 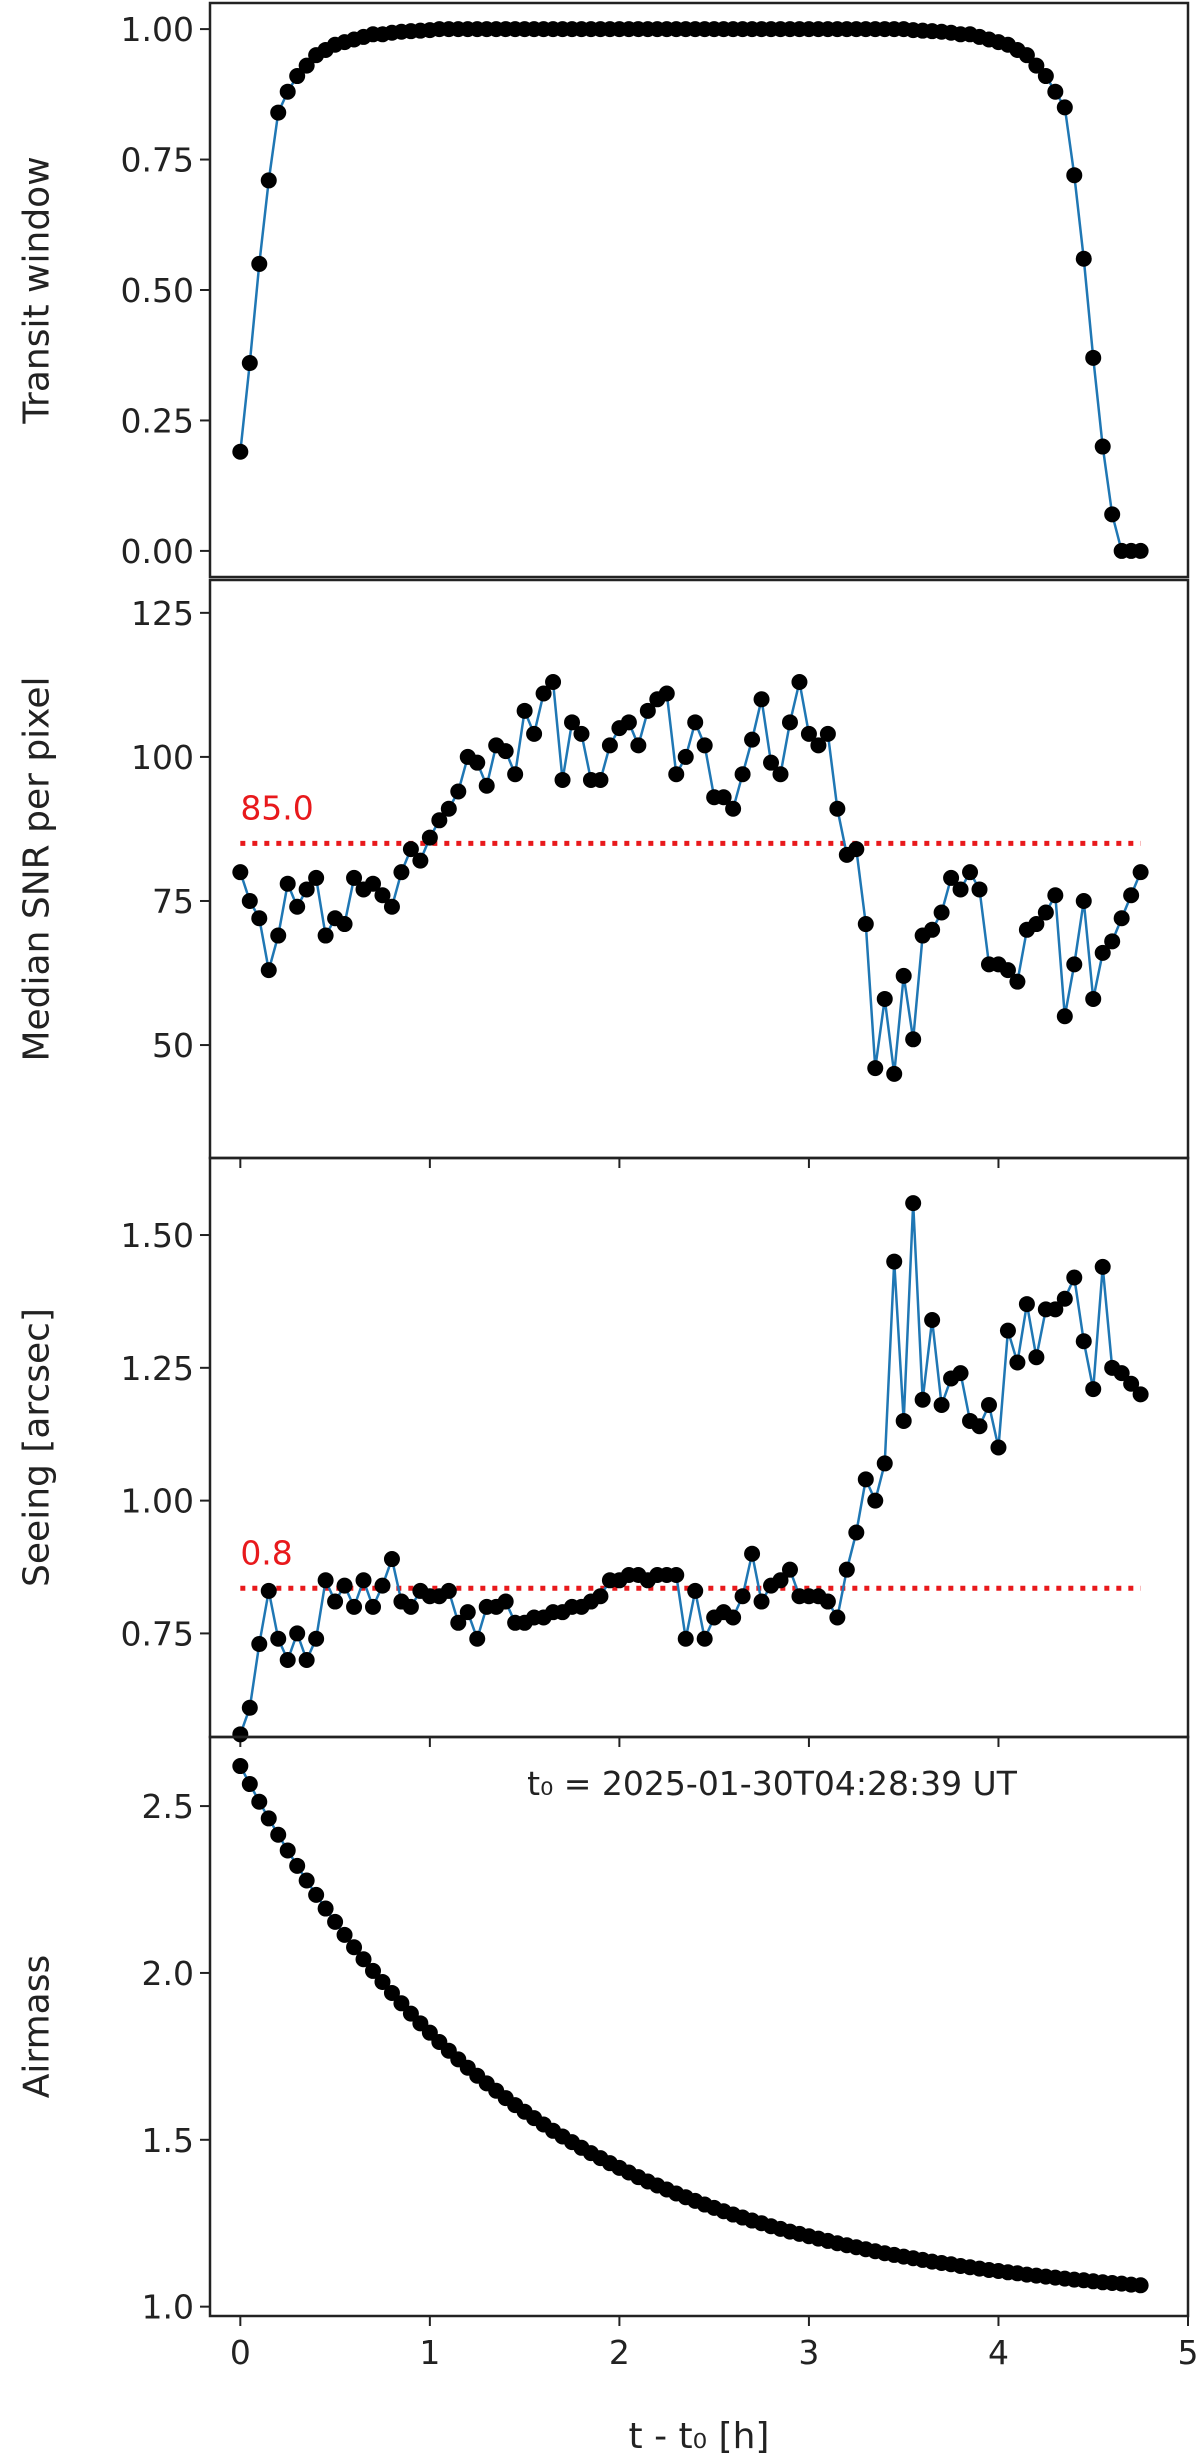 I want to click on y-tick-label: 1.0, so click(x=168, y=2307).